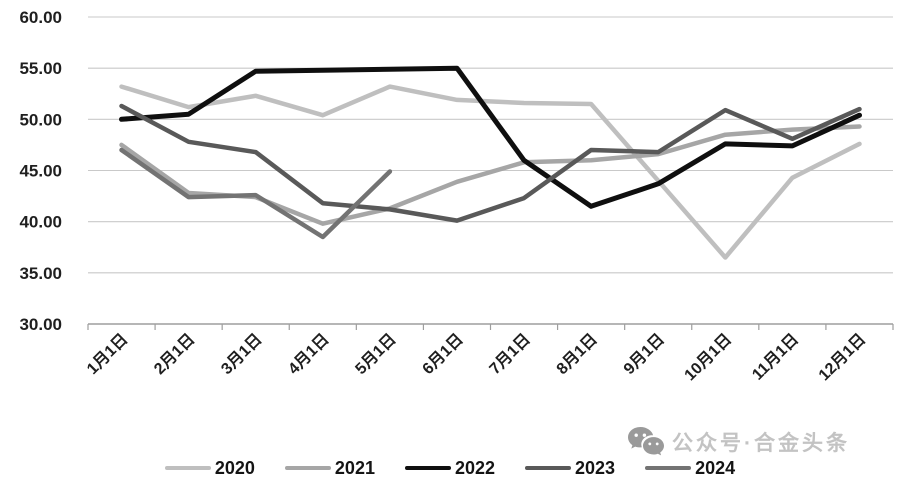  What do you see at coordinates (40, 17) in the screenshot?
I see `y-axis-tick-label: 60.00` at bounding box center [40, 17].